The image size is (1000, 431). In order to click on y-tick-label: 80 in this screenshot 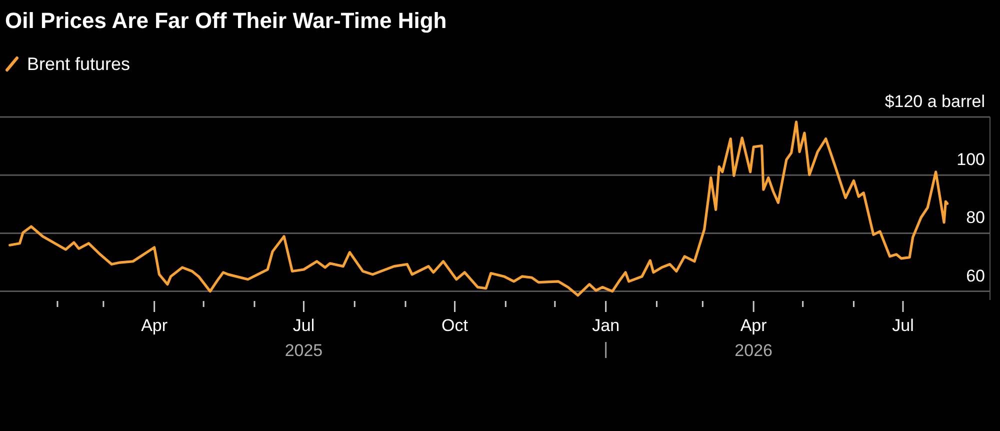, I will do `click(975, 218)`.